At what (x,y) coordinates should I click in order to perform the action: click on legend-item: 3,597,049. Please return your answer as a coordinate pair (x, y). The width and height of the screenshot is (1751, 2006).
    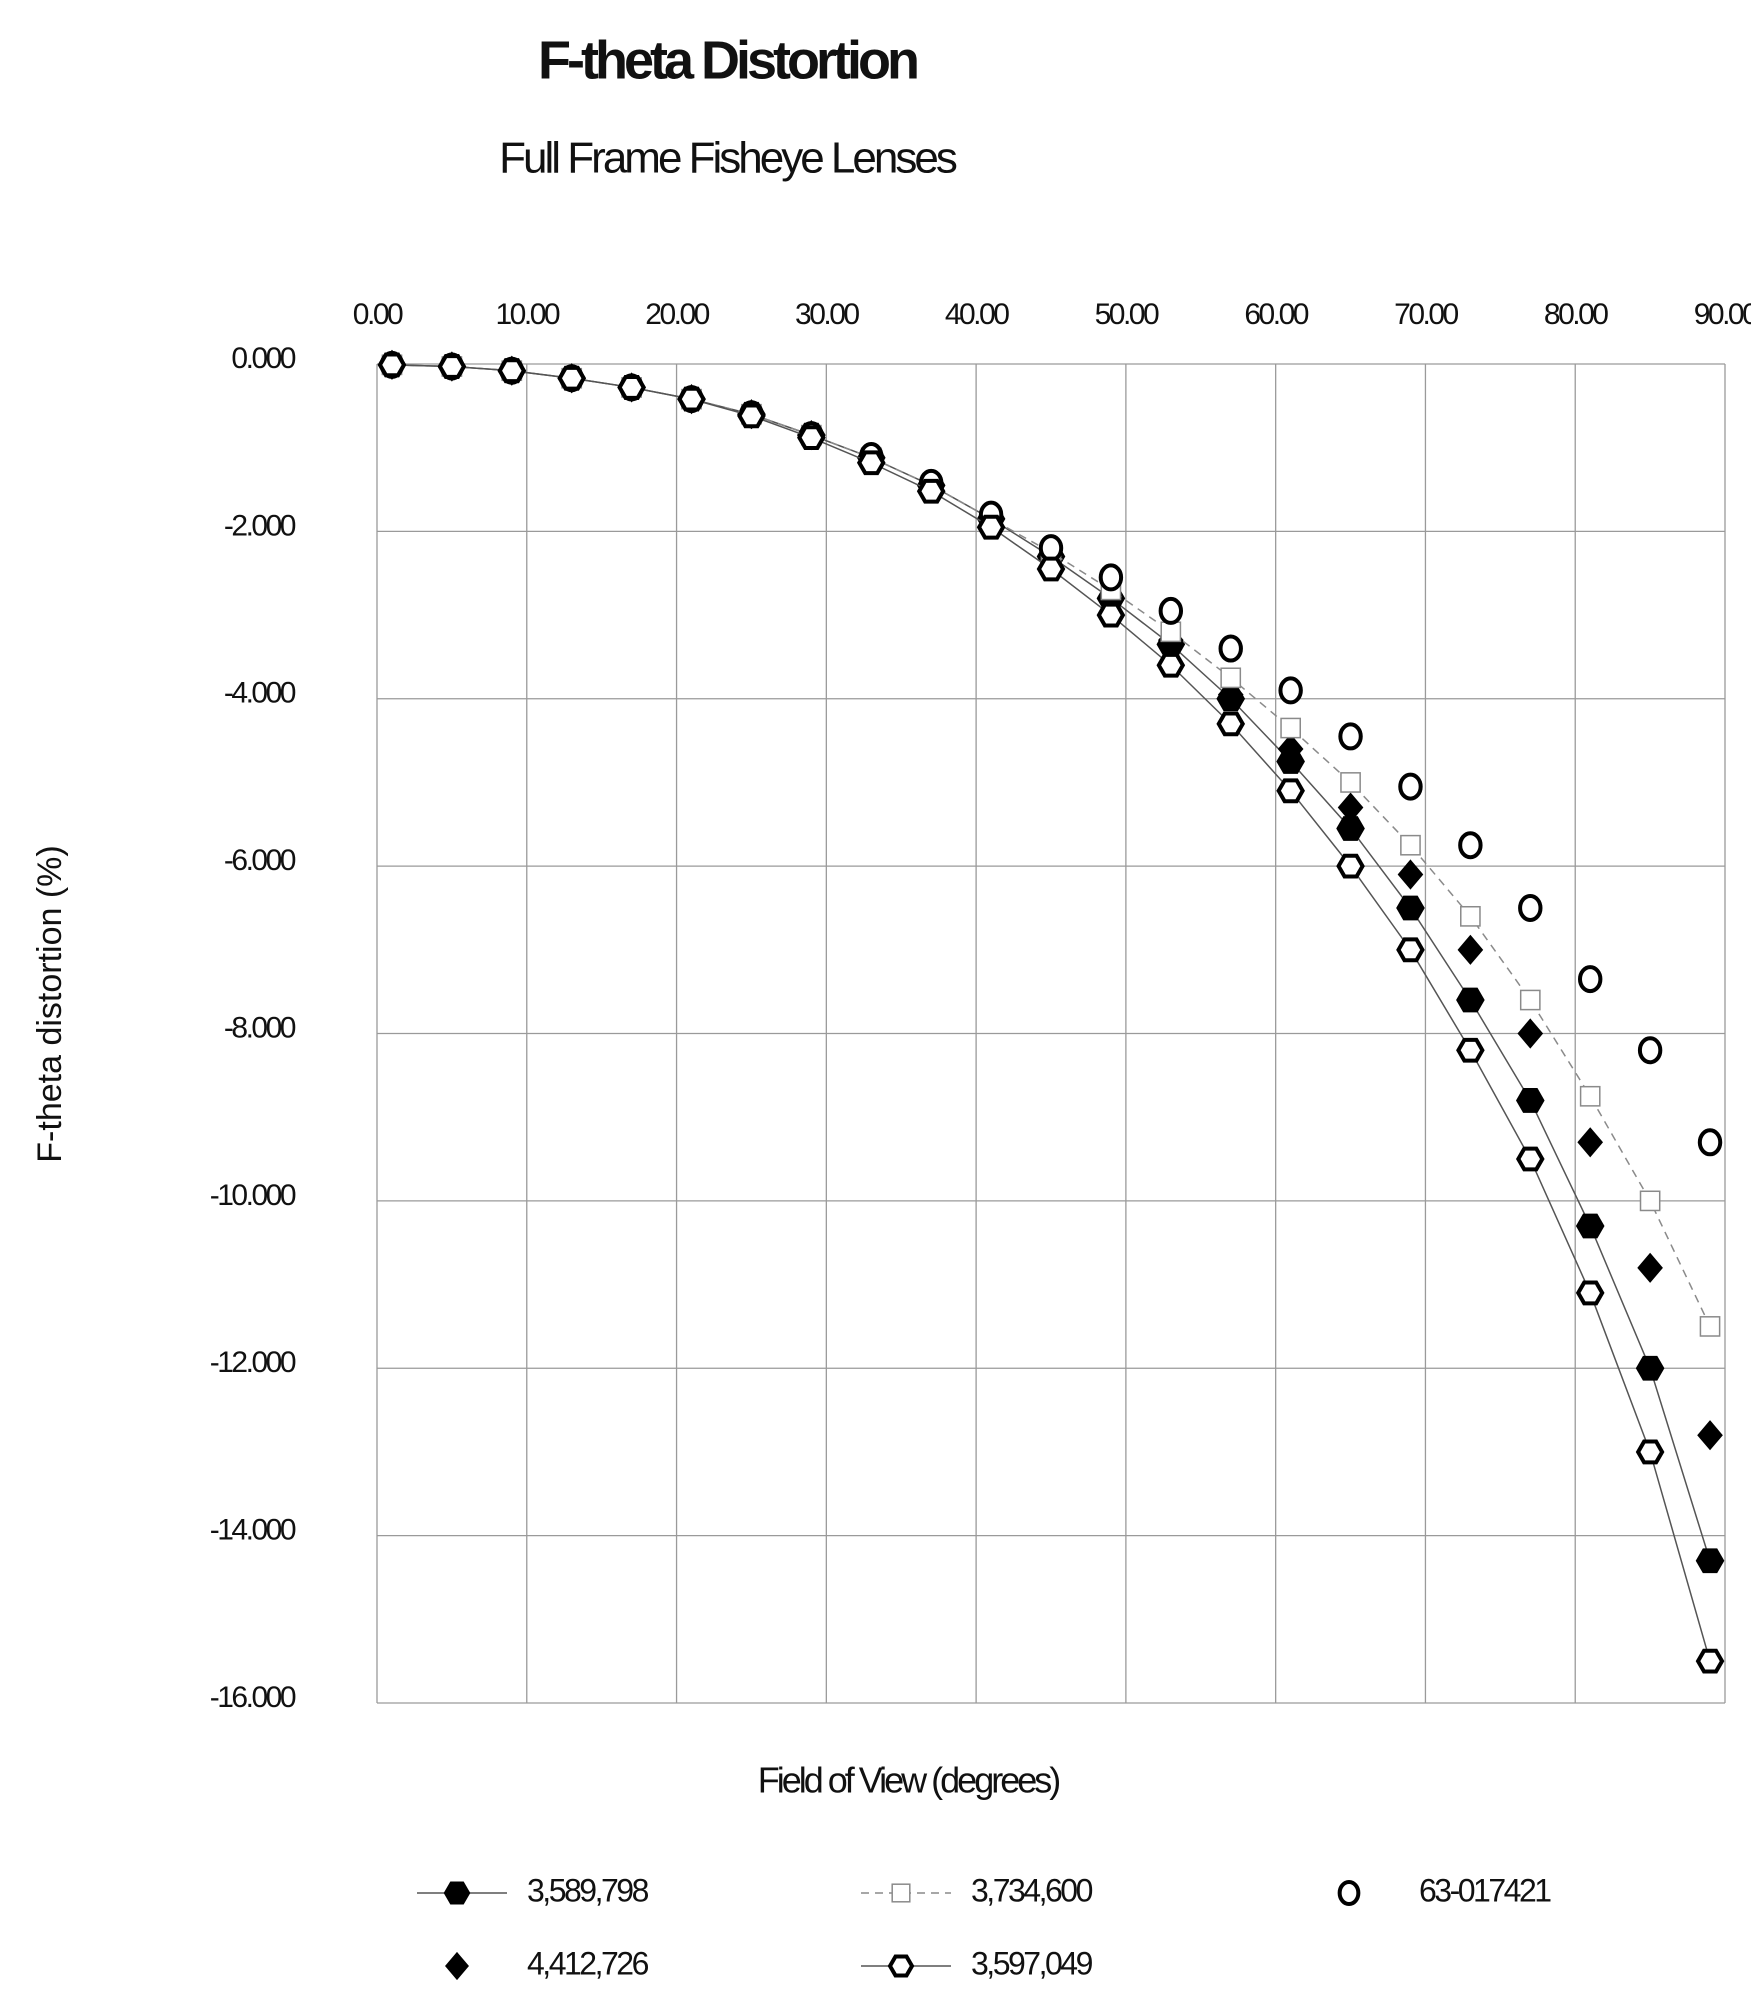
    Looking at the image, I should click on (978, 1963).